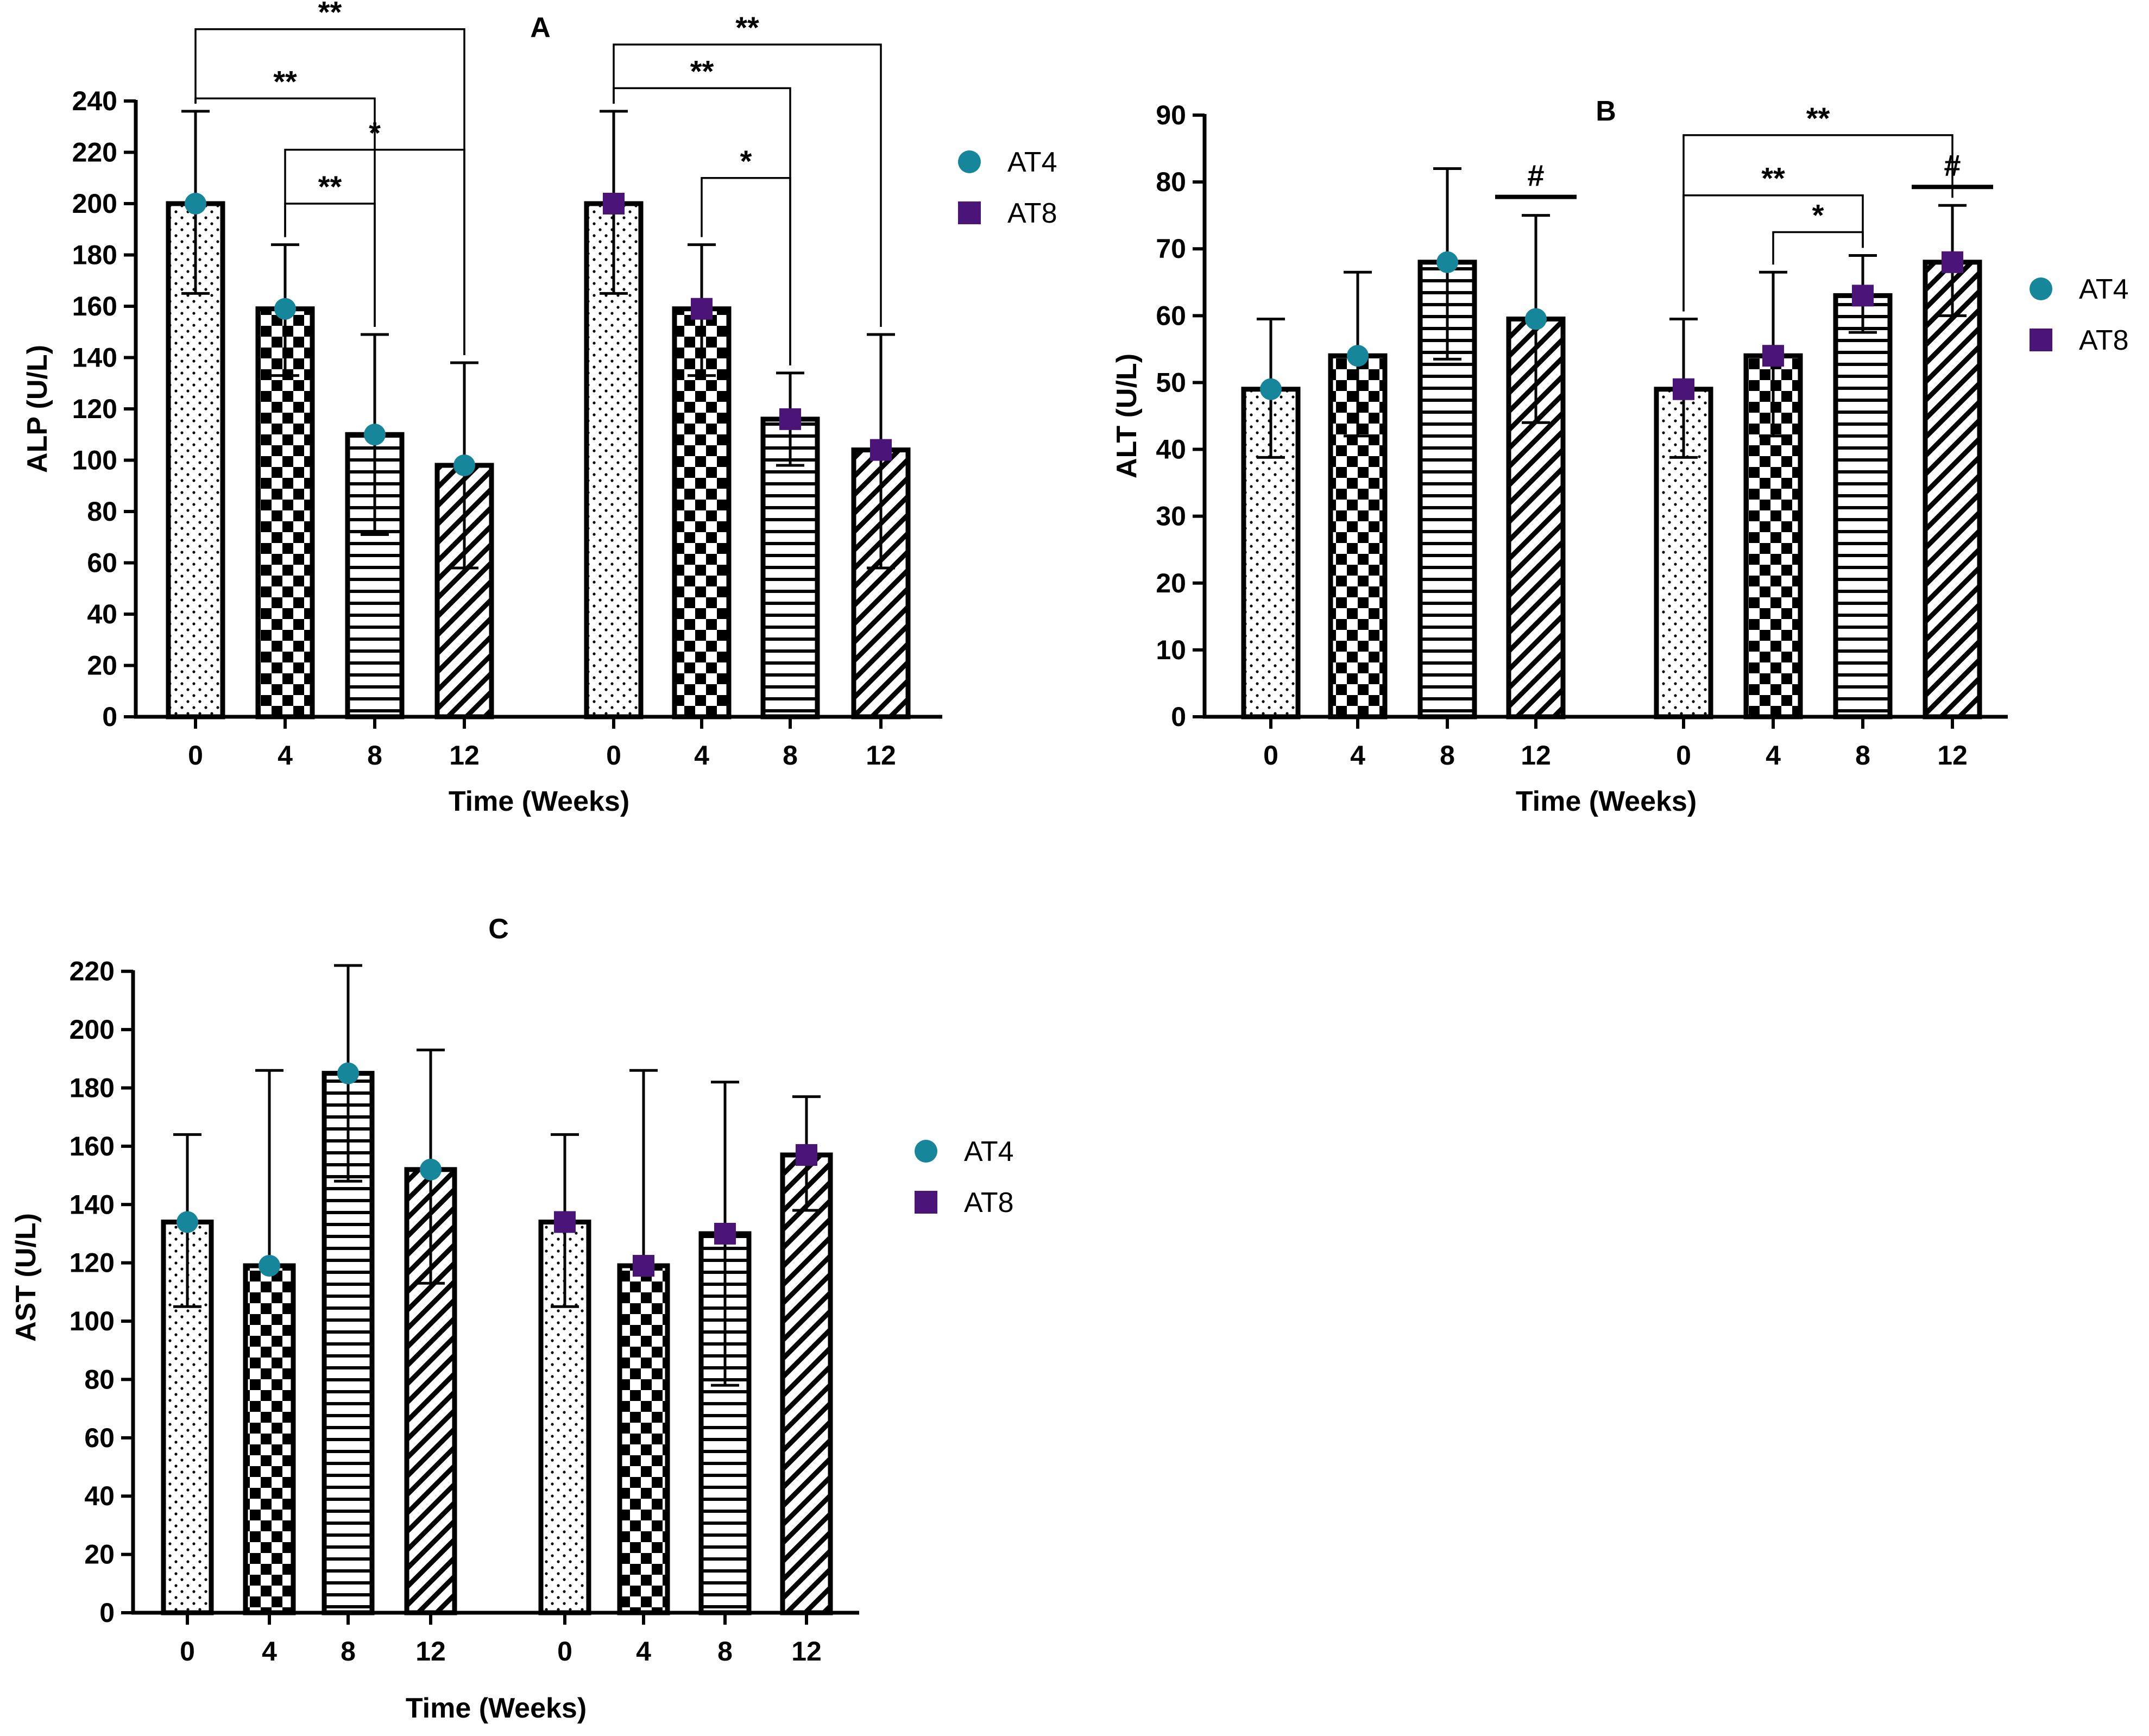 The image size is (2149, 1736). Describe the element at coordinates (92, 1321) in the screenshot. I see `panel-c-y-tick-label-100: 100` at that location.